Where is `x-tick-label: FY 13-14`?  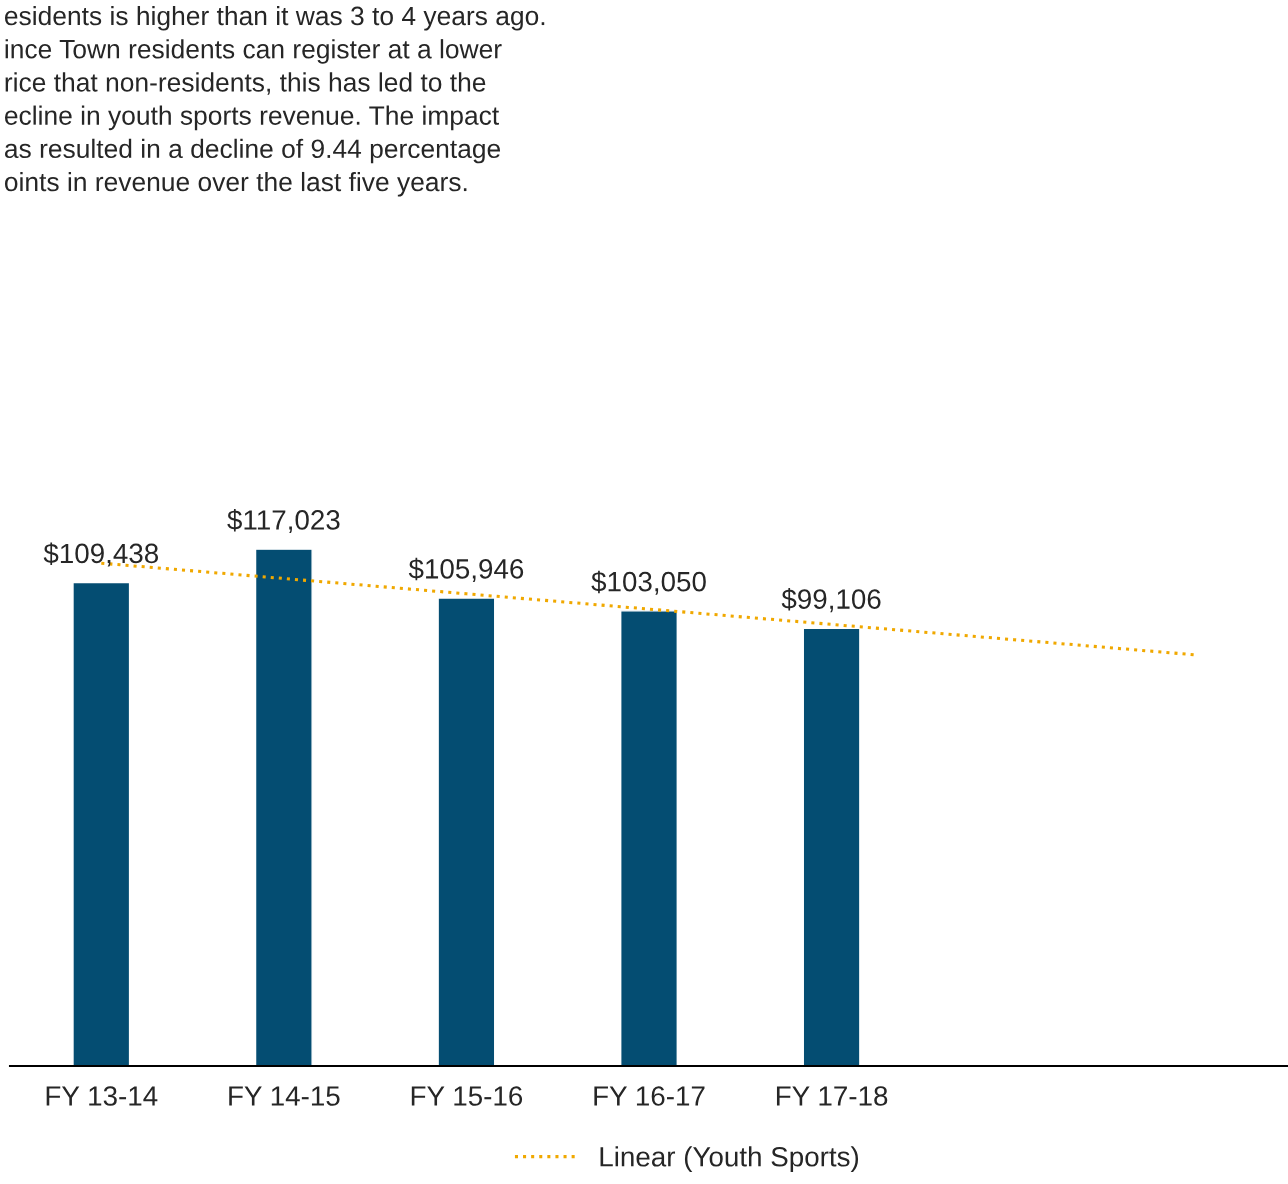
x-tick-label: FY 13-14 is located at coordinates (102, 1096).